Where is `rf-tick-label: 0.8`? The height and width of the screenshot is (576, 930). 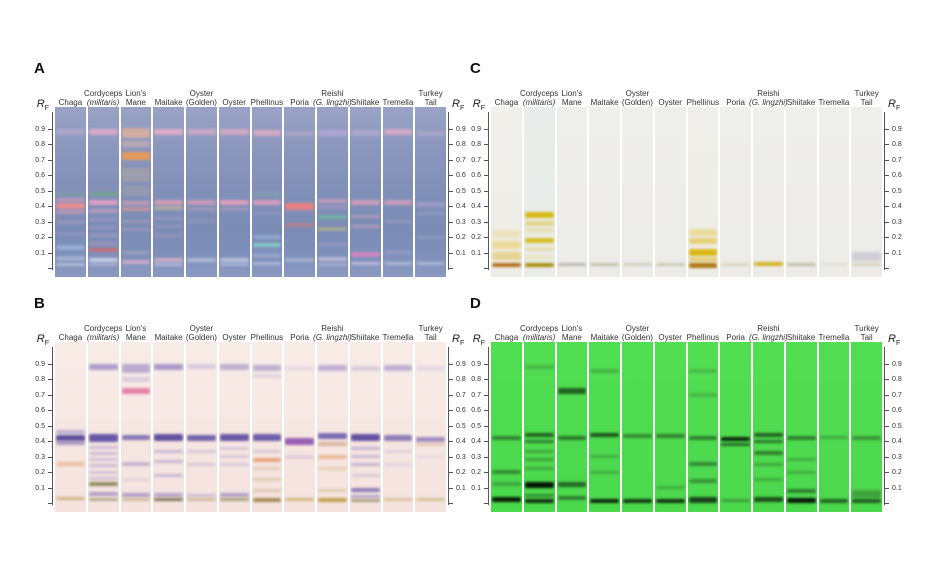 rf-tick-label: 0.8 is located at coordinates (476, 379).